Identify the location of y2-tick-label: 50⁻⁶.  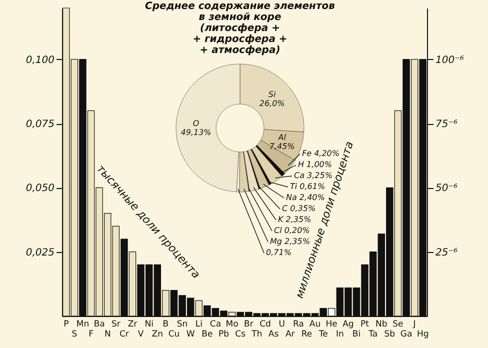
(447, 188).